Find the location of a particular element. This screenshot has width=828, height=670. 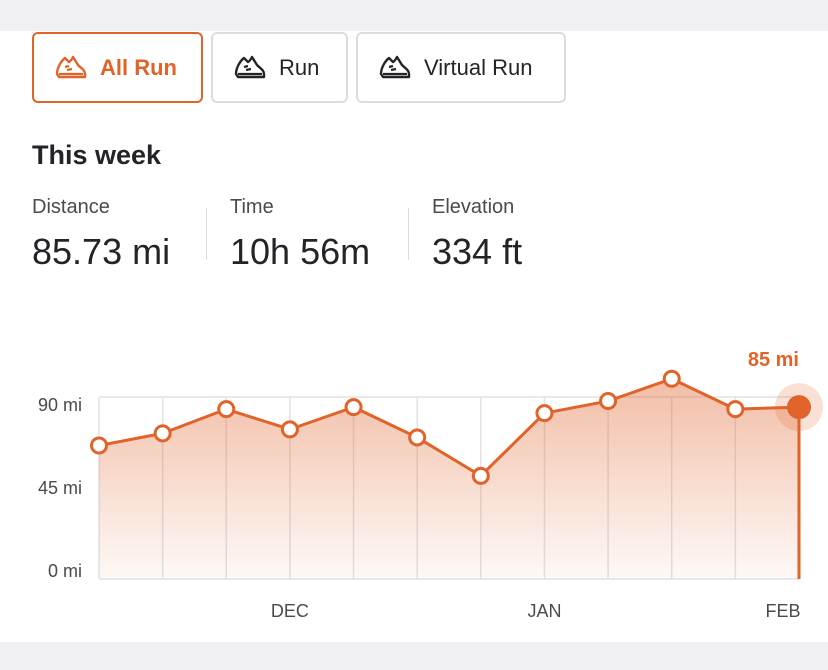

tab-all-run: All Run is located at coordinates (117, 67).